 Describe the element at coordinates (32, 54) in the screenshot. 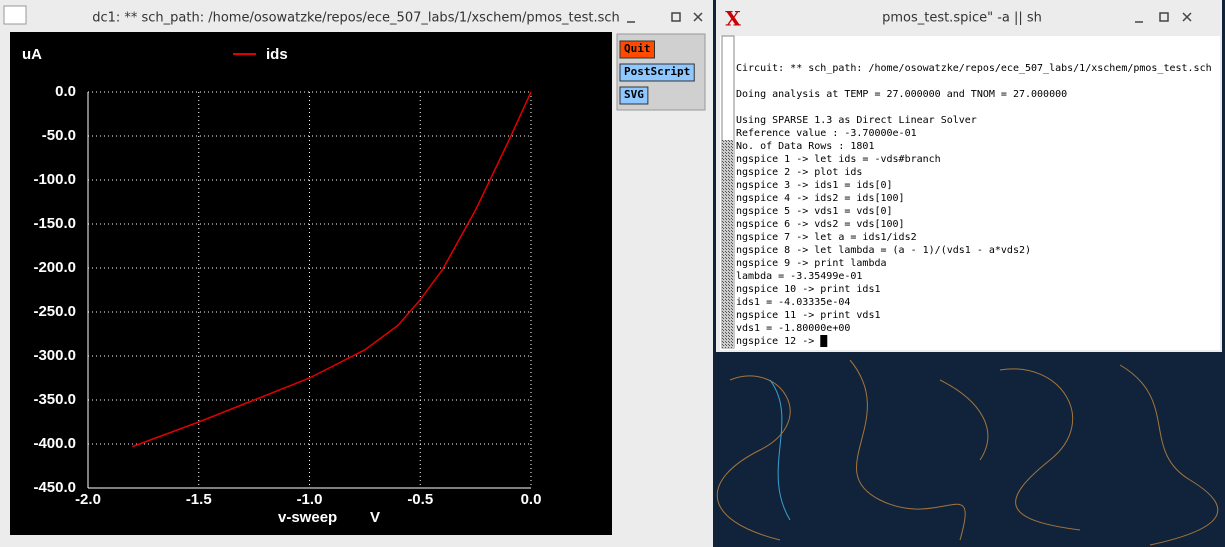

I see `y-axis-label: uA` at that location.